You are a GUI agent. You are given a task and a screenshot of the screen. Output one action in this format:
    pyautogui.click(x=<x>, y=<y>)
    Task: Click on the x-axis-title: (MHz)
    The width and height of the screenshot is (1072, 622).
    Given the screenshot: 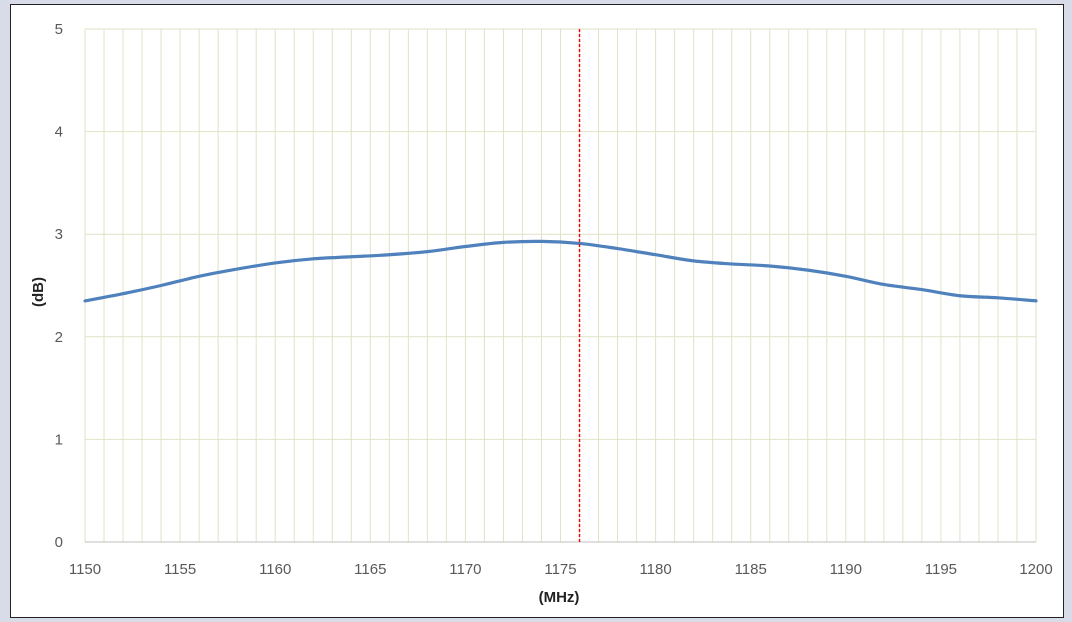 What is the action you would take?
    pyautogui.click(x=559, y=597)
    